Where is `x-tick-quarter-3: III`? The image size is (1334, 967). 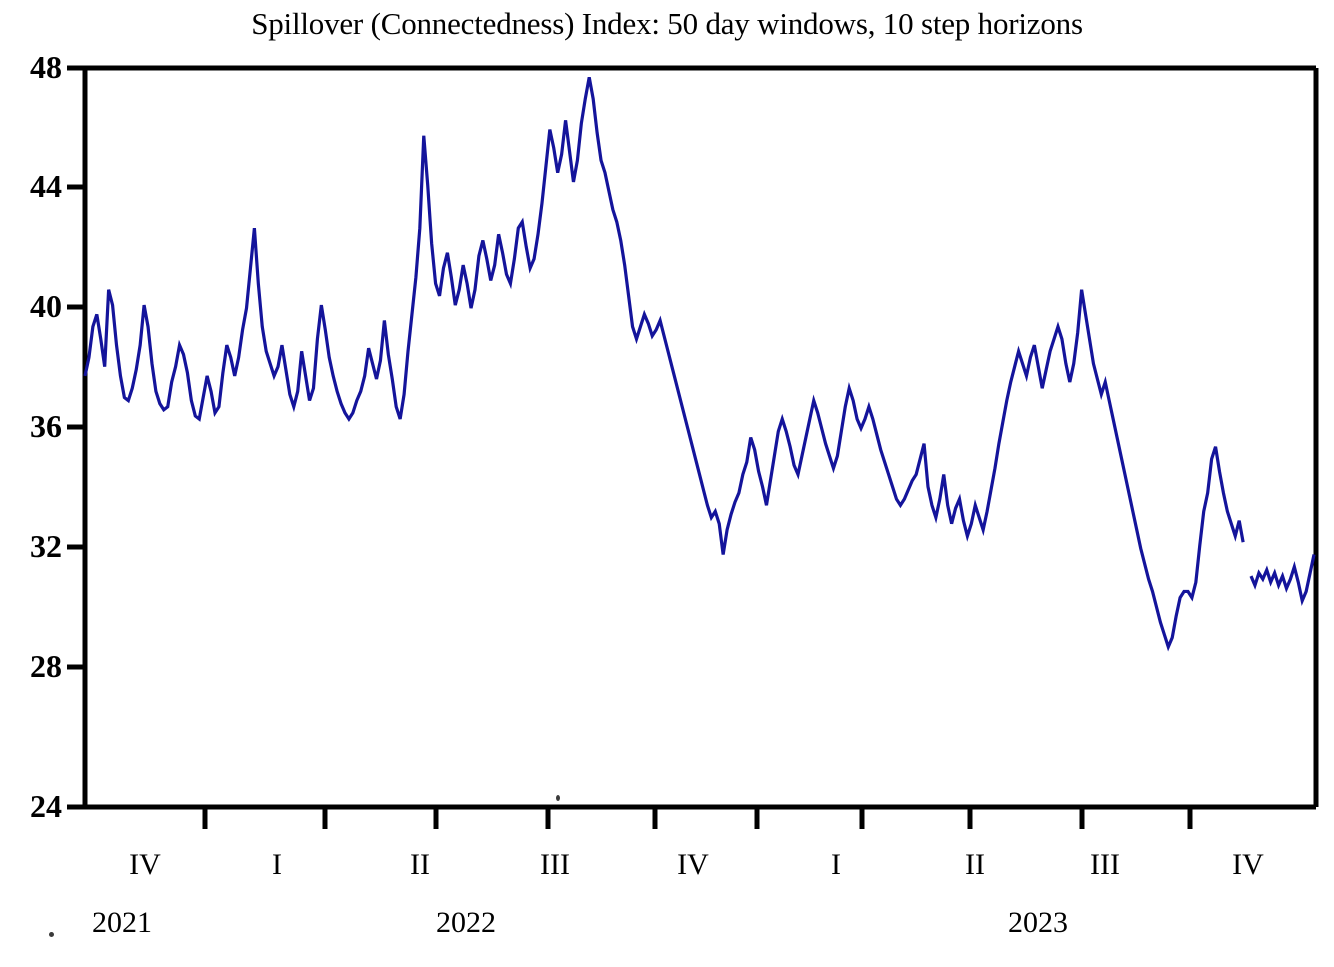
x-tick-quarter-3: III is located at coordinates (555, 864).